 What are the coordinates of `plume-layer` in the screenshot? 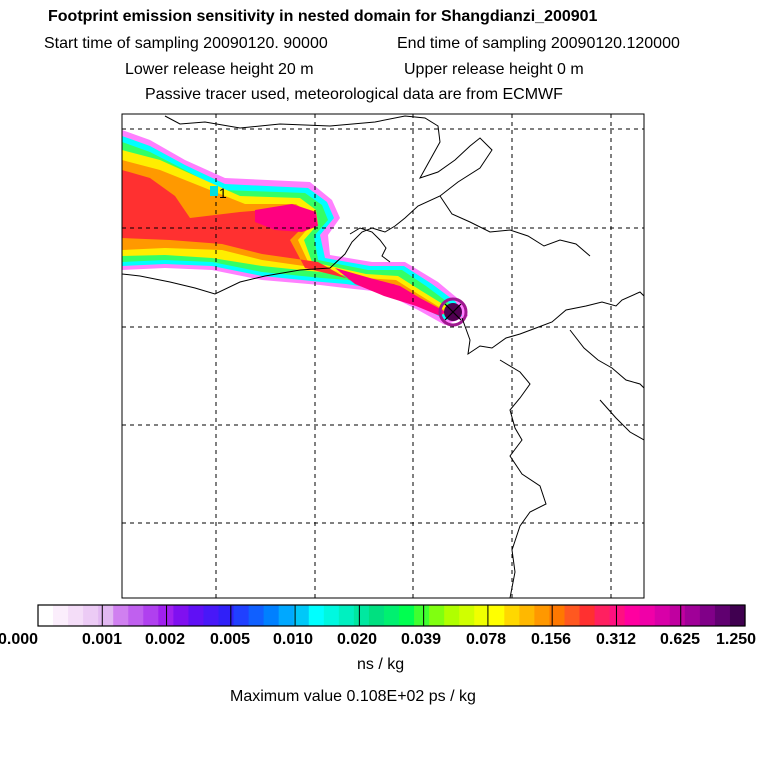 It's located at (295, 228).